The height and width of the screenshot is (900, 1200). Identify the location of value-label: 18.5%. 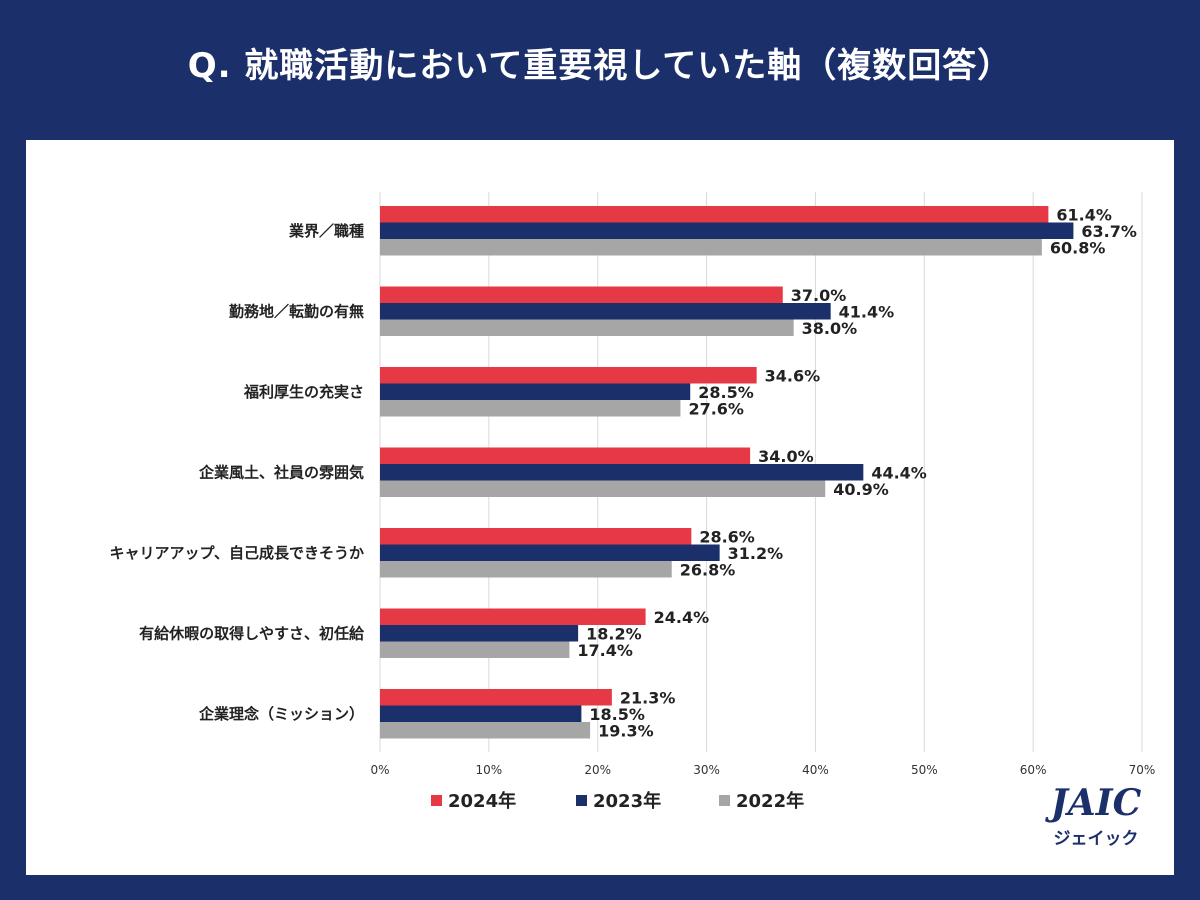
(617, 714).